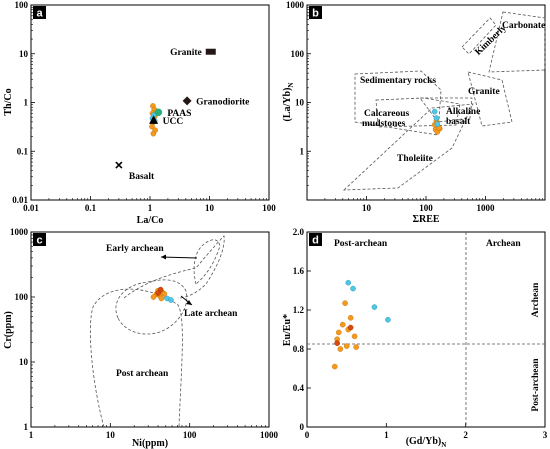 The image size is (550, 449). I want to click on panel-c-xlabel: Ni(ppm), so click(150, 443).